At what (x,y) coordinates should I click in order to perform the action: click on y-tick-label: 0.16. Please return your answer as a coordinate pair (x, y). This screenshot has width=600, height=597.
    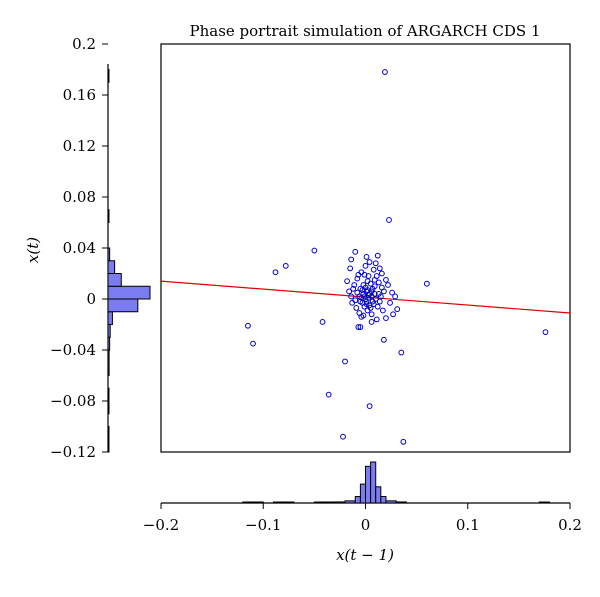
    Looking at the image, I should click on (79, 95).